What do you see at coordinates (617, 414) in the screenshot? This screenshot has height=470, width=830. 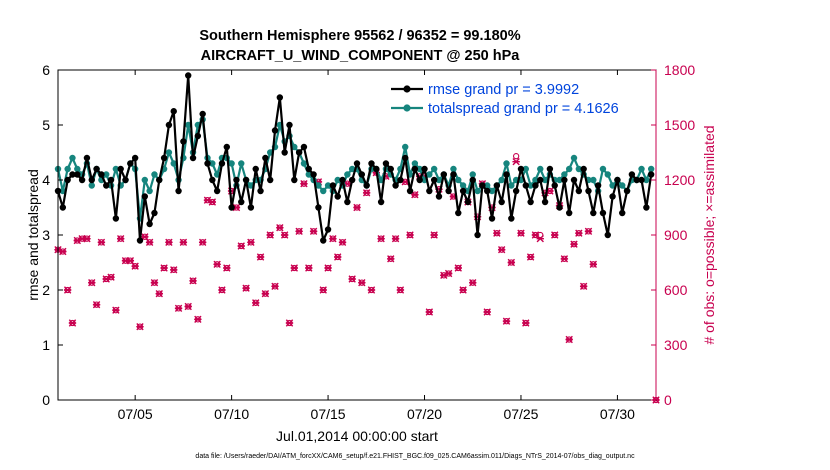 I see `x-tick-label: 07/30` at bounding box center [617, 414].